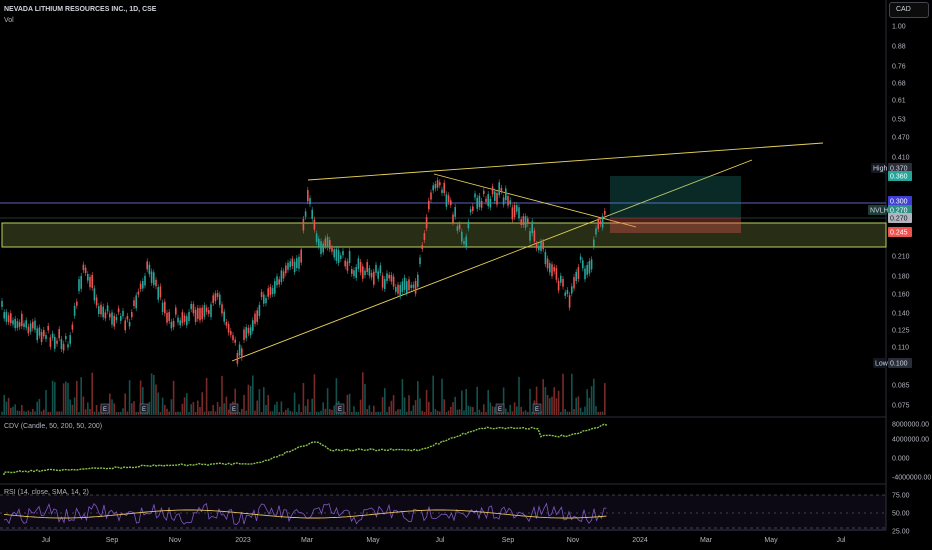 The height and width of the screenshot is (550, 932). What do you see at coordinates (46, 492) in the screenshot?
I see `rsi-legend: RSI (14, close, SMA, 14, 2)` at bounding box center [46, 492].